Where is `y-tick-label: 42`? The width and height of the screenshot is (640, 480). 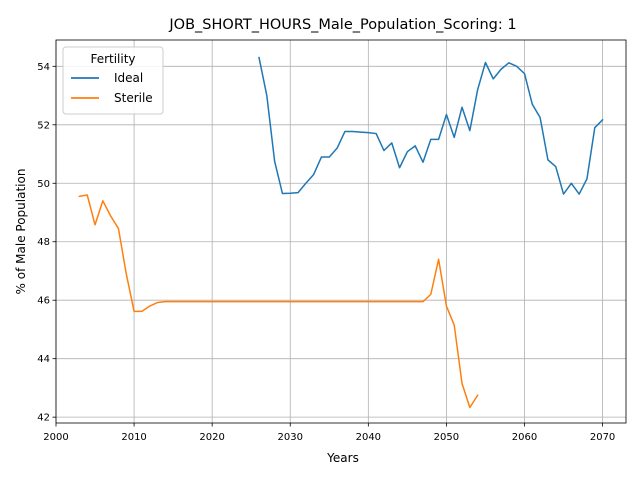
y-tick-label: 42 is located at coordinates (43, 418).